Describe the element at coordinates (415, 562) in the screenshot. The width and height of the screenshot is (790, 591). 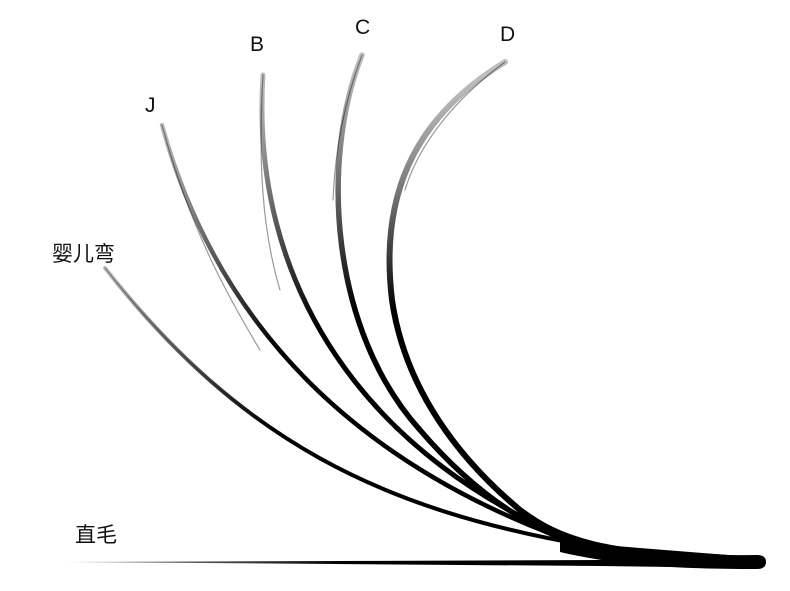
I see `curve-straight` at that location.